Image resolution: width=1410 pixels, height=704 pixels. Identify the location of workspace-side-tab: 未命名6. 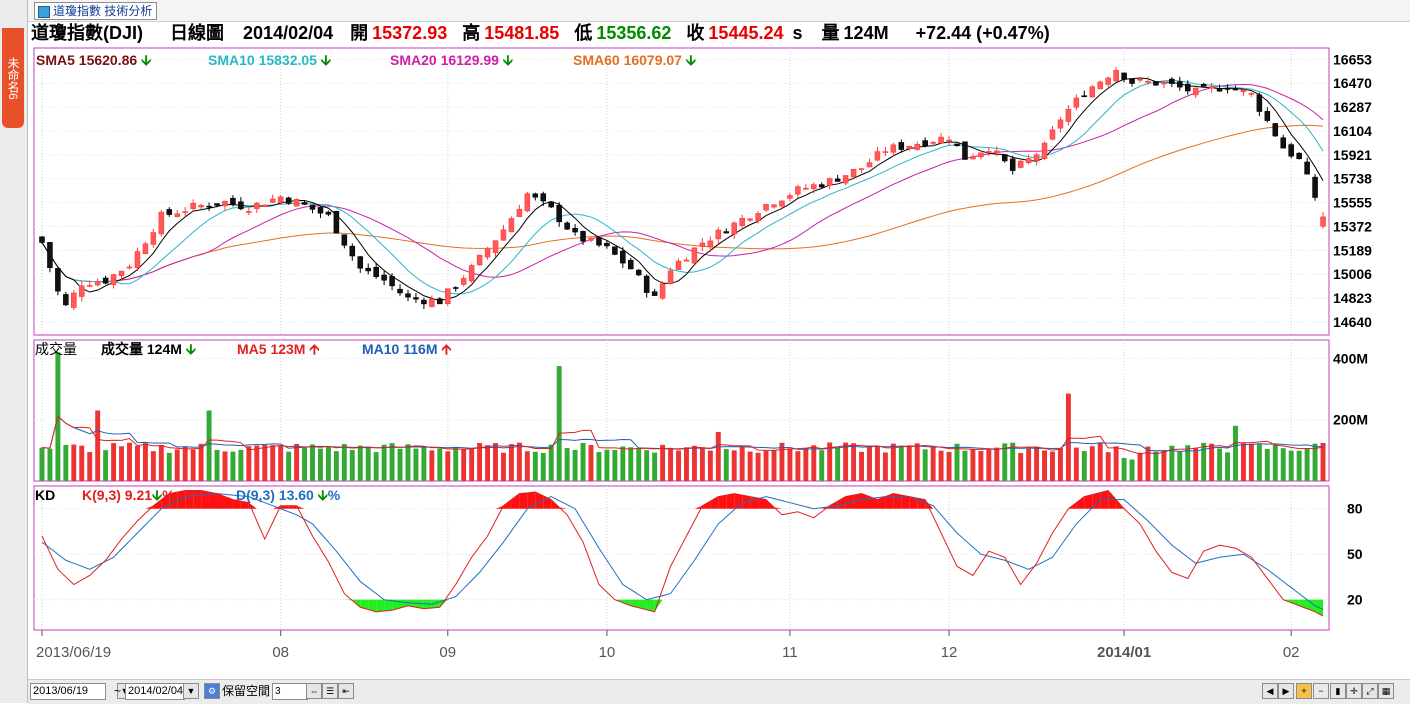
(13, 78).